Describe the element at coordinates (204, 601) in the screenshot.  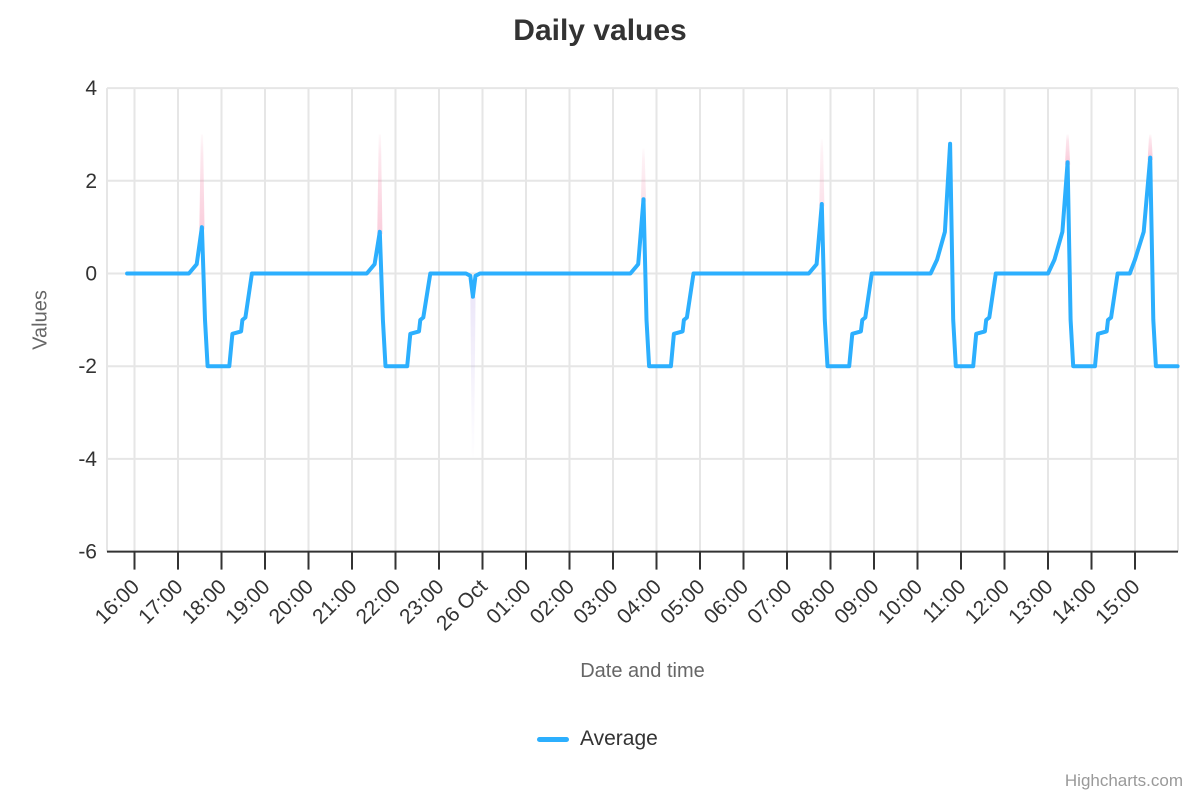
I see `x-tick-label: 18:00` at that location.